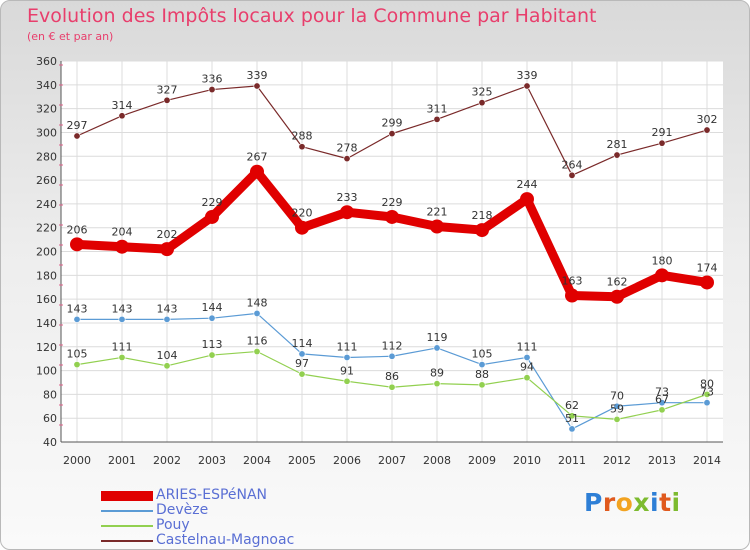 The image size is (750, 550). What do you see at coordinates (617, 282) in the screenshot?
I see `series-0-data-label: 162` at bounding box center [617, 282].